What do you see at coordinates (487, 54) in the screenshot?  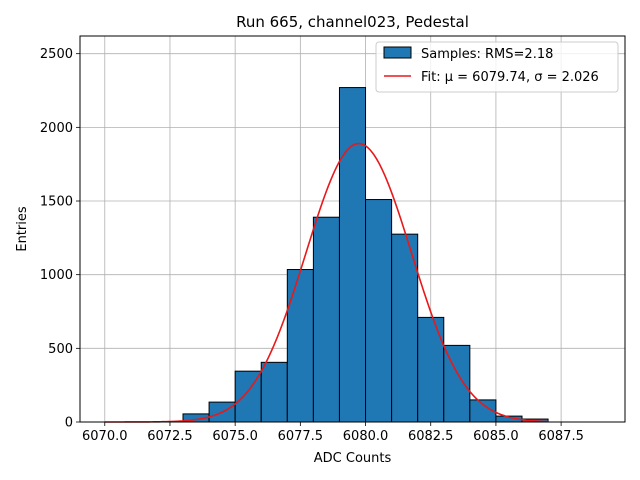 I see `legend-label-samples: Samples: RMS=2.18` at bounding box center [487, 54].